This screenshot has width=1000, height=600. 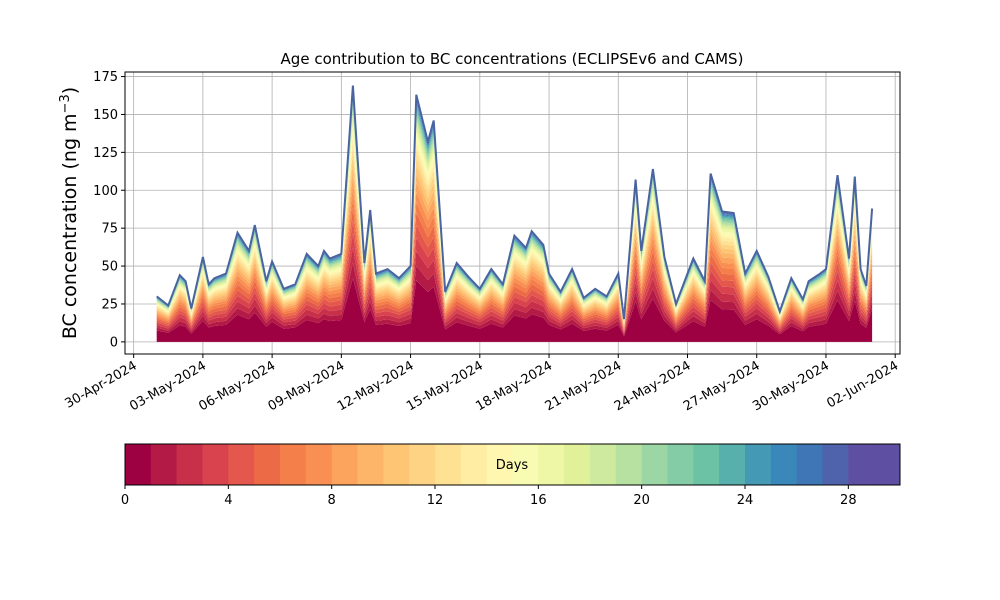 What do you see at coordinates (332, 500) in the screenshot?
I see `colorbar-tick-label: 8` at bounding box center [332, 500].